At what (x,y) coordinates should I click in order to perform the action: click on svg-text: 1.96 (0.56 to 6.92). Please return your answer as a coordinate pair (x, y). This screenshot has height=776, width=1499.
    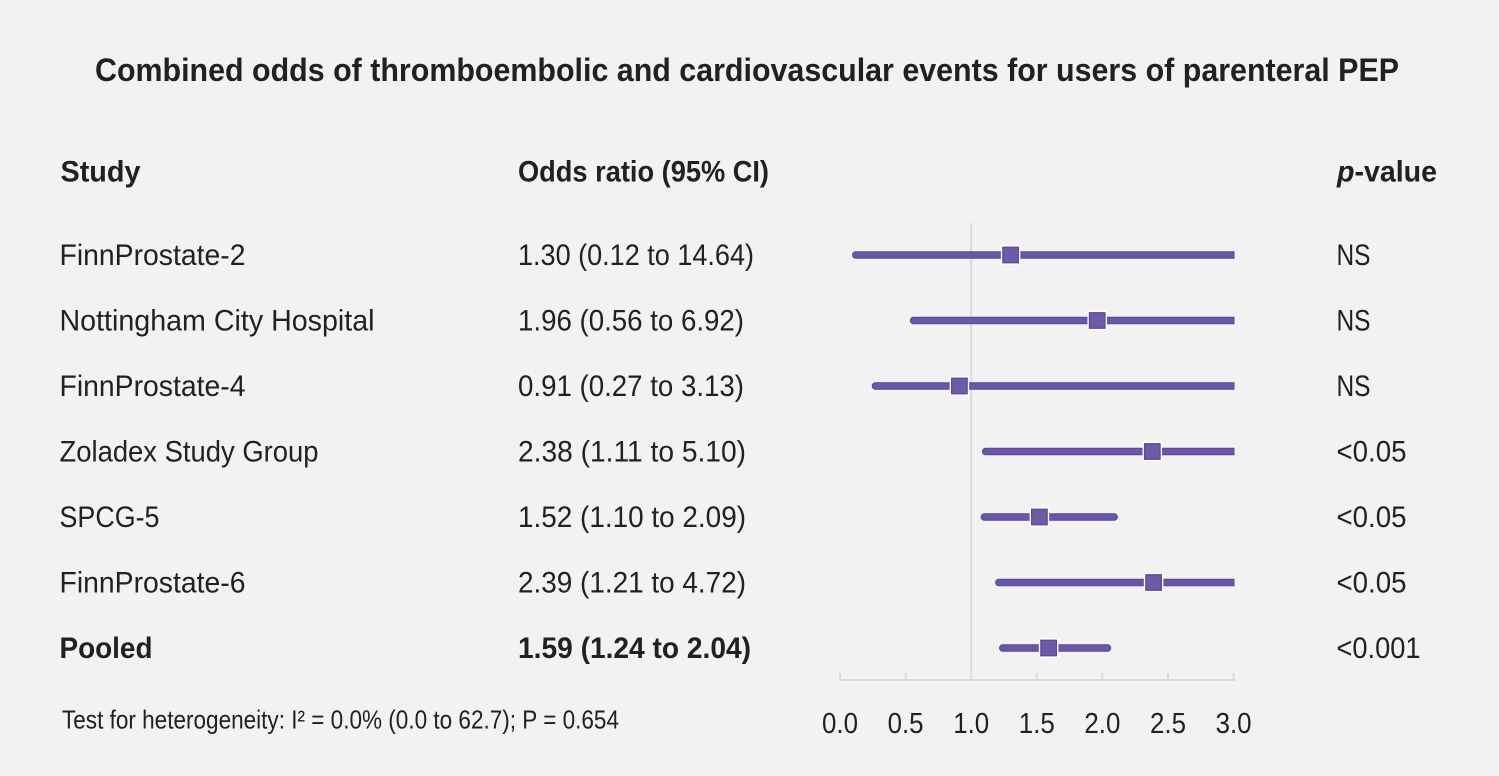
    Looking at the image, I should click on (631, 321).